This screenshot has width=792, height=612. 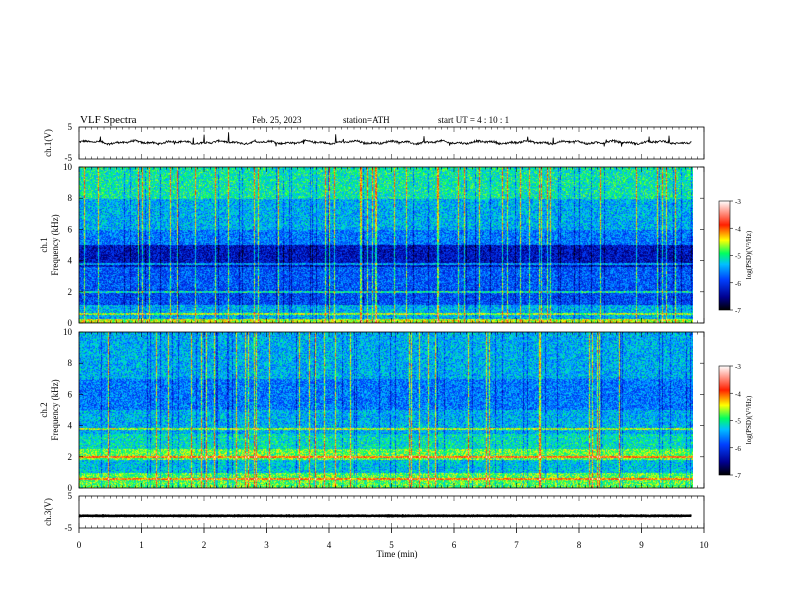 What do you see at coordinates (641, 545) in the screenshot?
I see `time-tick-label: 9` at bounding box center [641, 545].